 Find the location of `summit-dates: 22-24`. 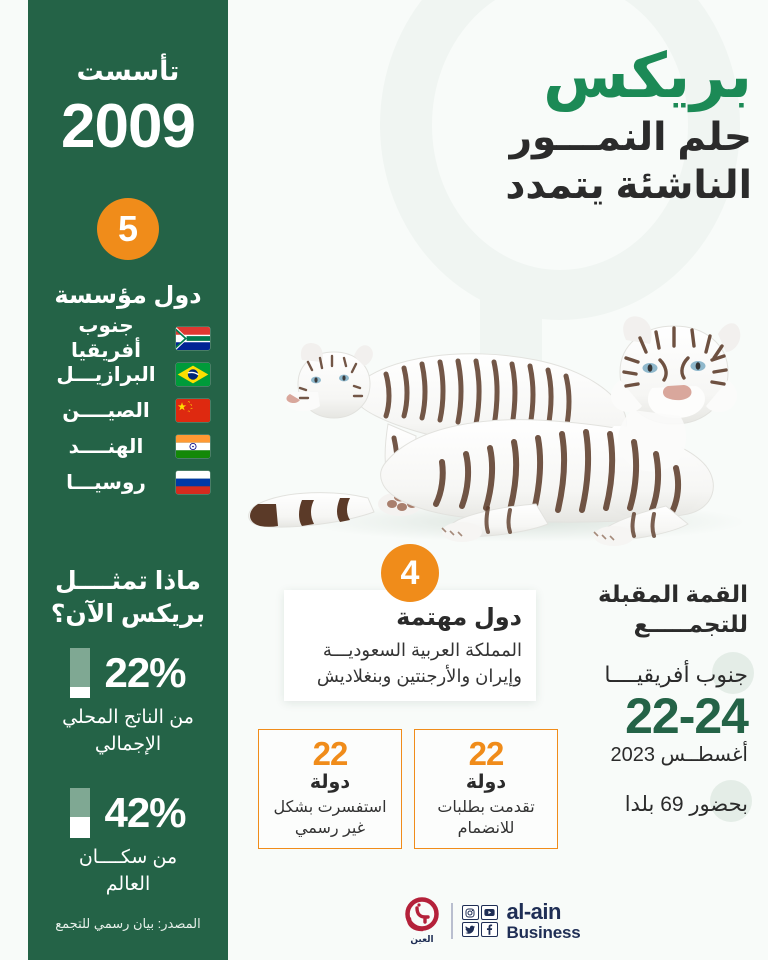

summit-dates: 22-24 is located at coordinates (687, 716).